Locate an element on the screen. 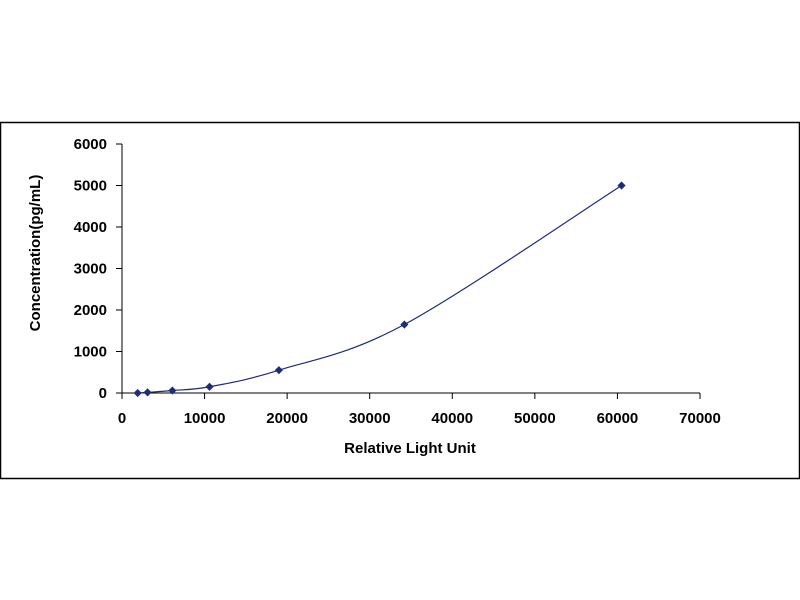 This screenshot has width=800, height=600. x-tick-label: 60000 is located at coordinates (618, 418).